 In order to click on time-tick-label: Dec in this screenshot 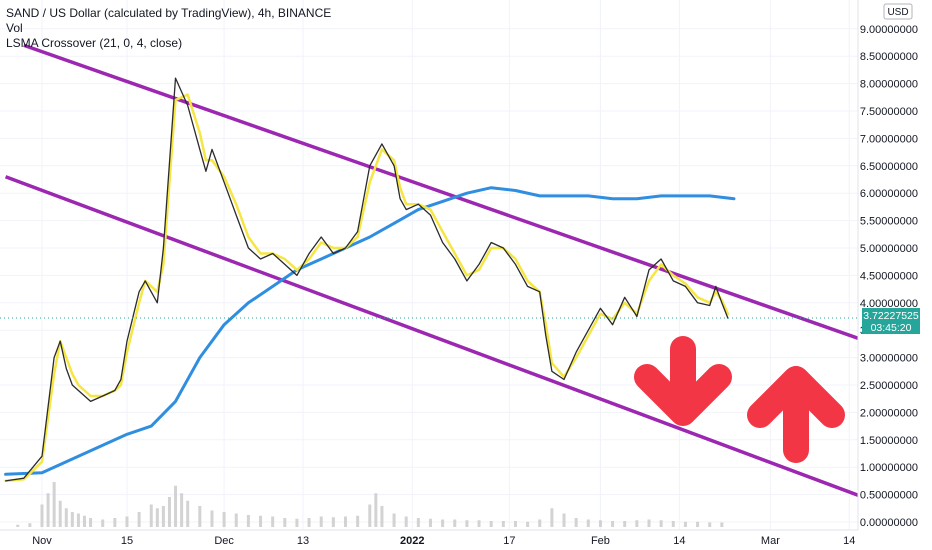, I will do `click(224, 541)`.